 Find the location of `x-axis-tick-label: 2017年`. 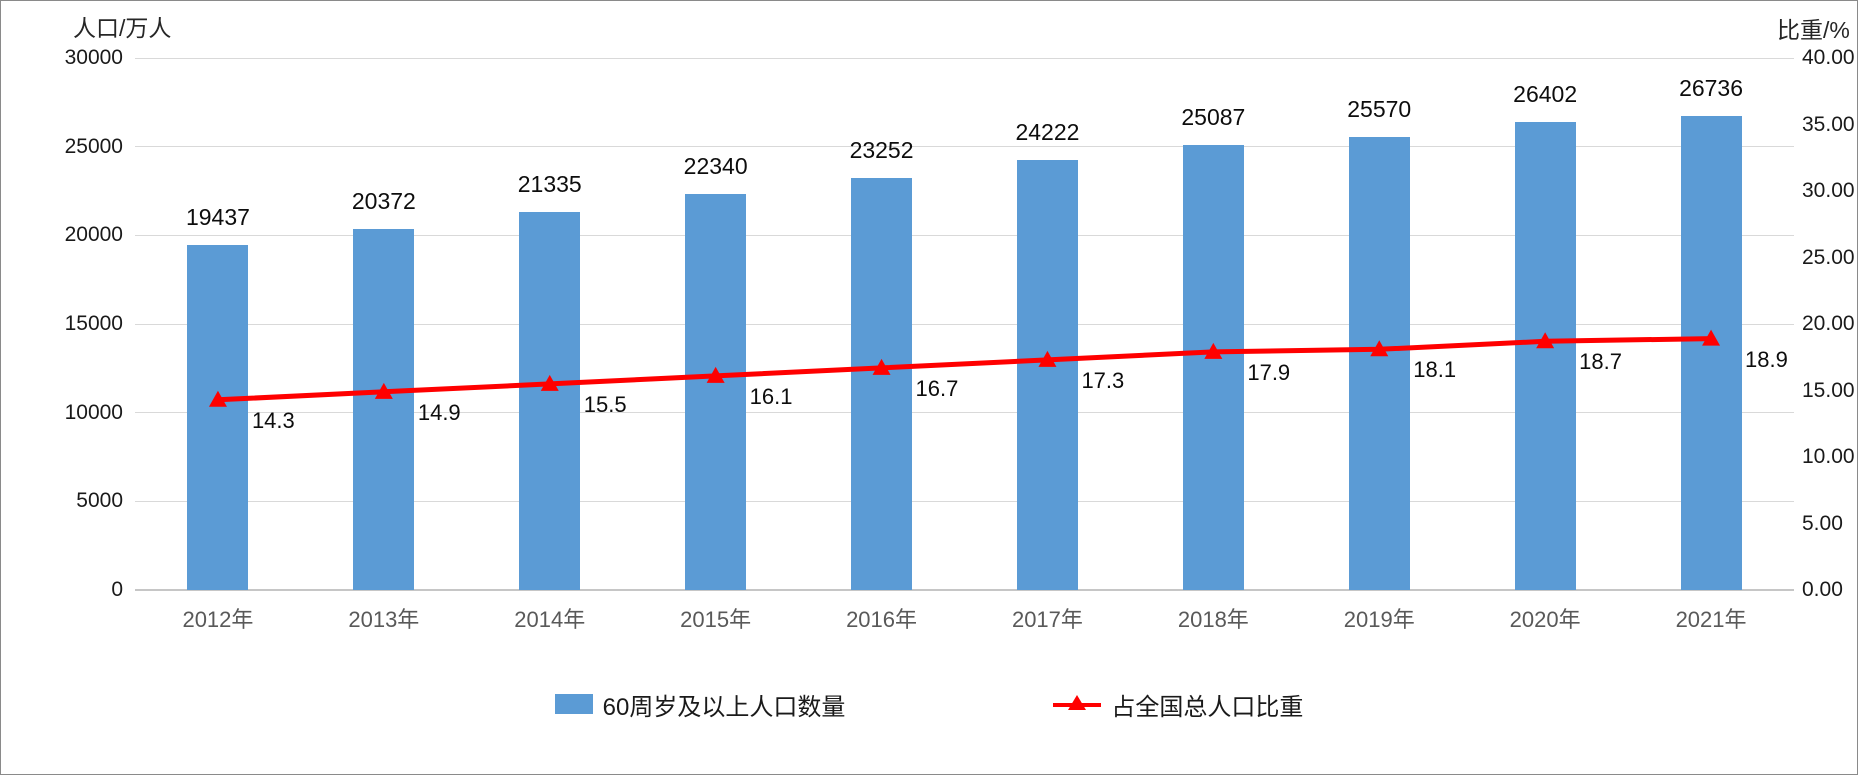

x-axis-tick-label: 2017年 is located at coordinates (1047, 619).